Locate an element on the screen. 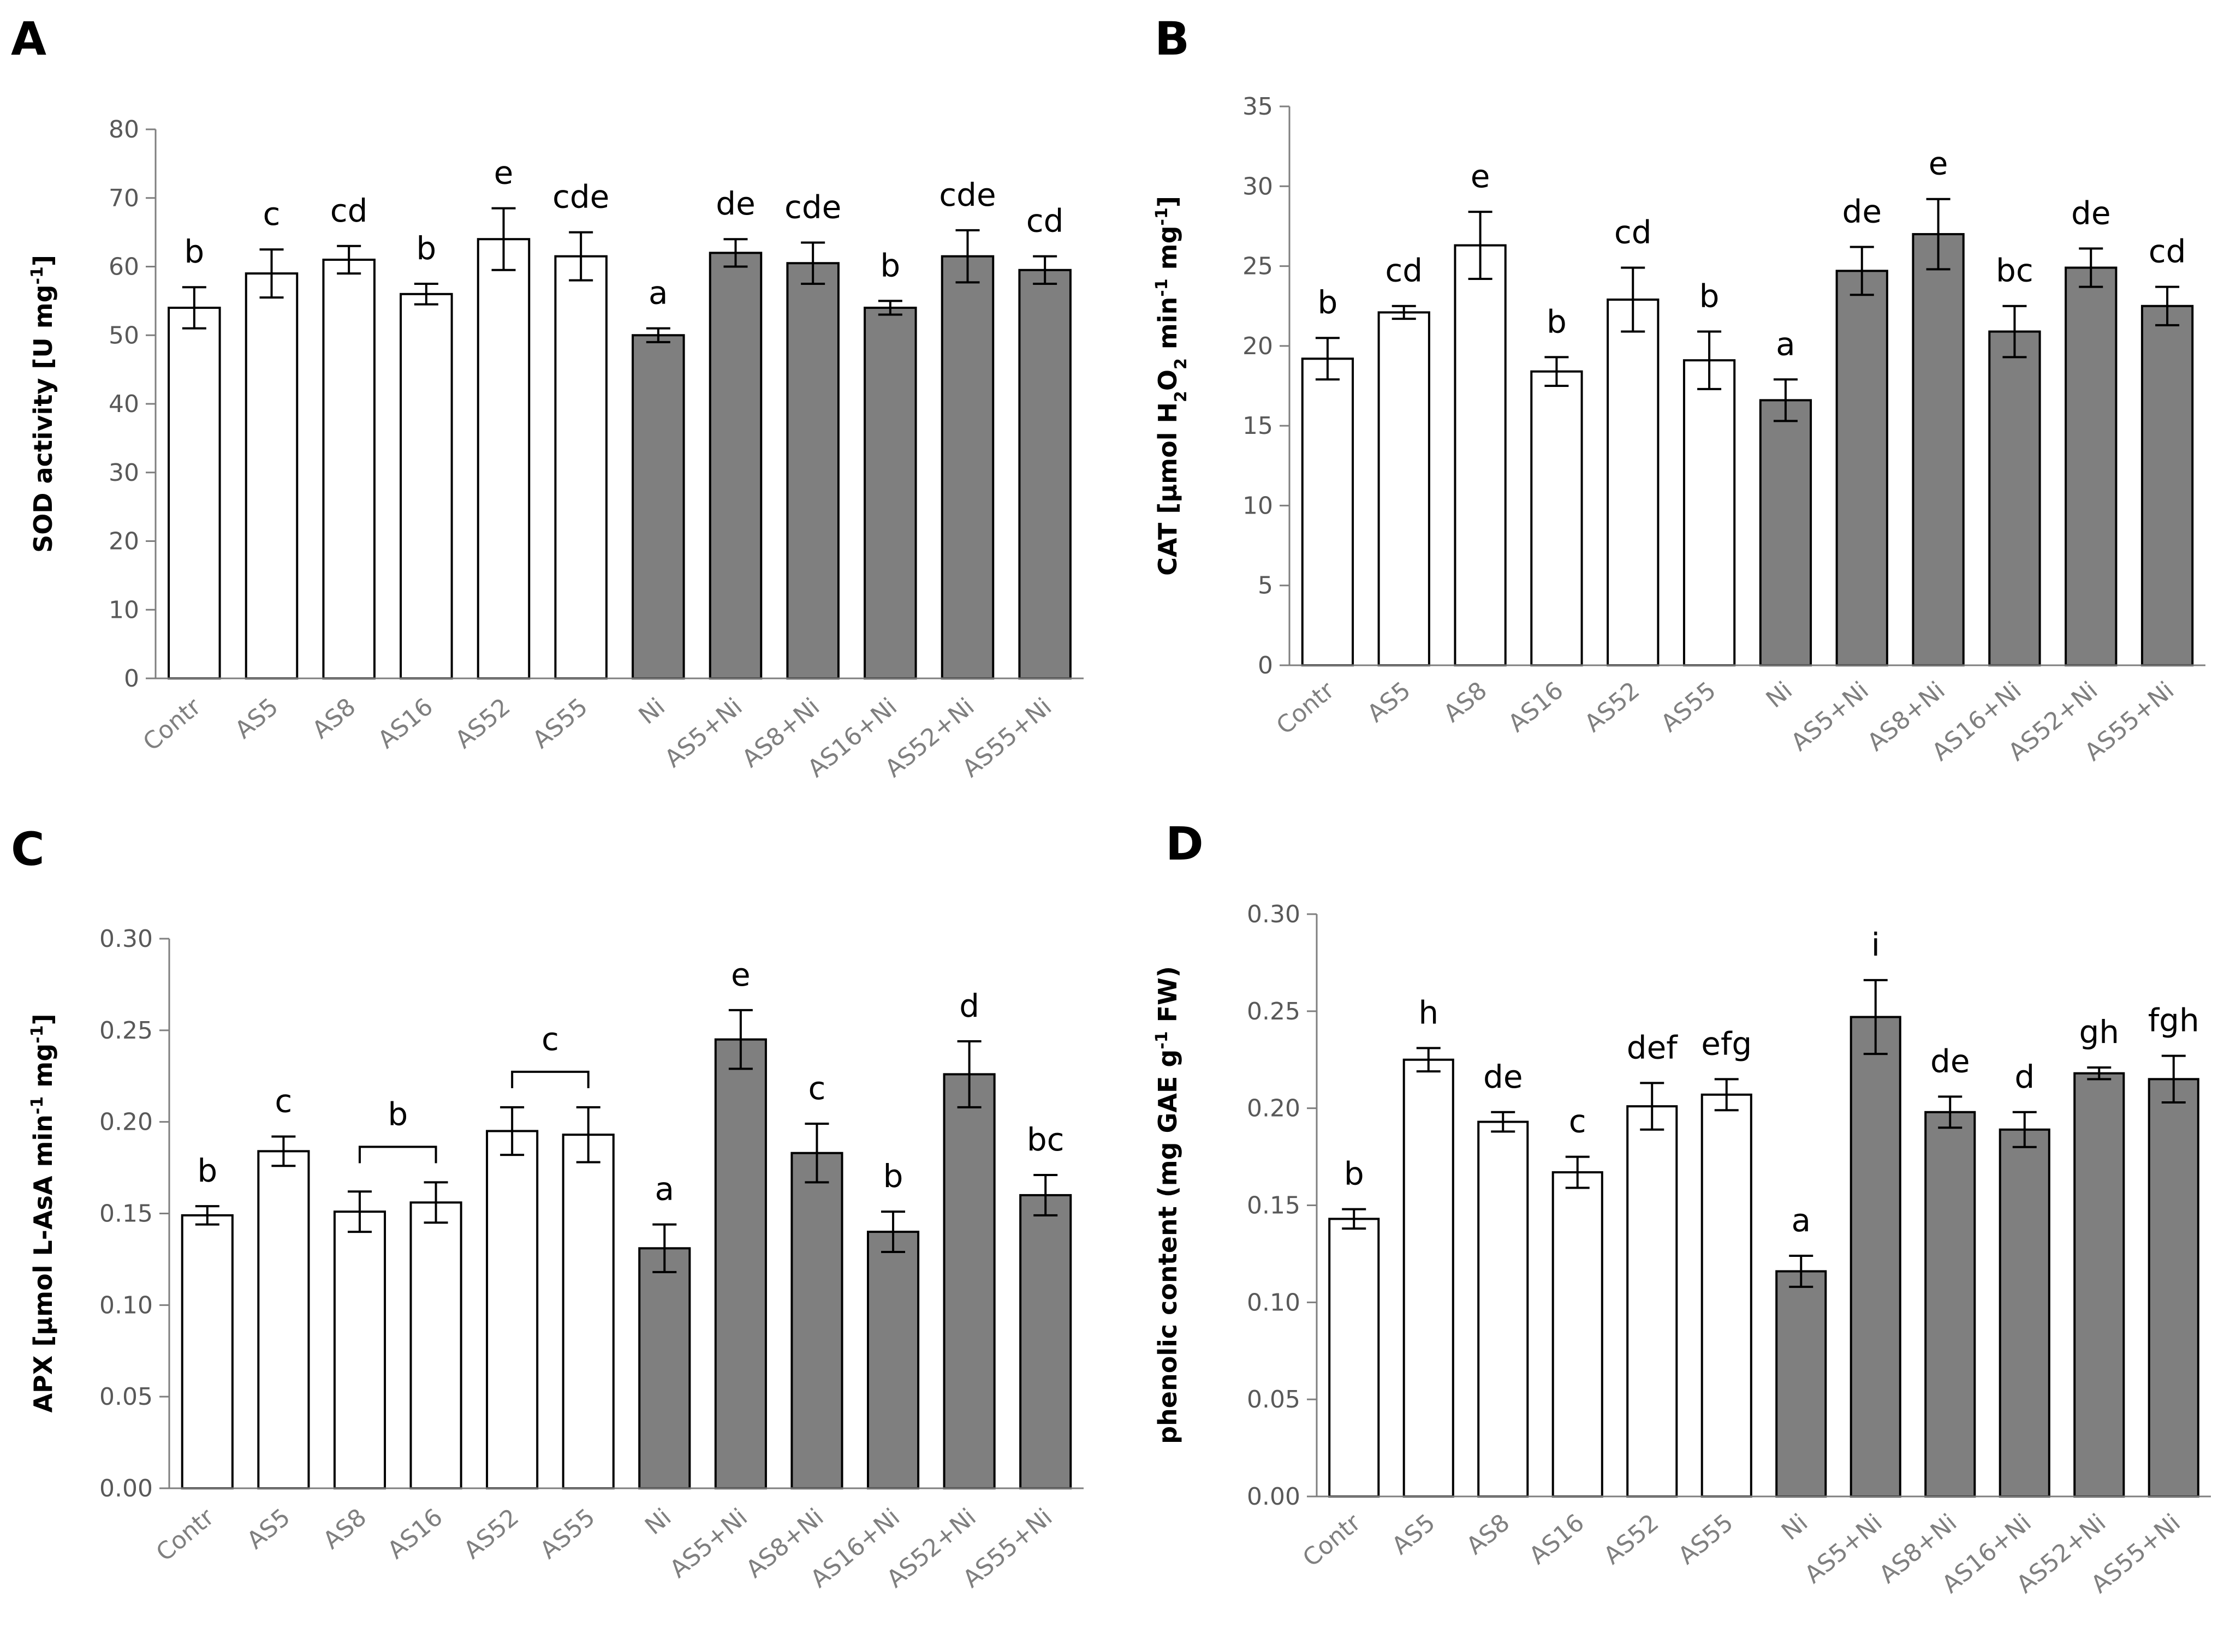 The image size is (2224, 1652). y-tick-label: 0.20 is located at coordinates (1273, 1109).